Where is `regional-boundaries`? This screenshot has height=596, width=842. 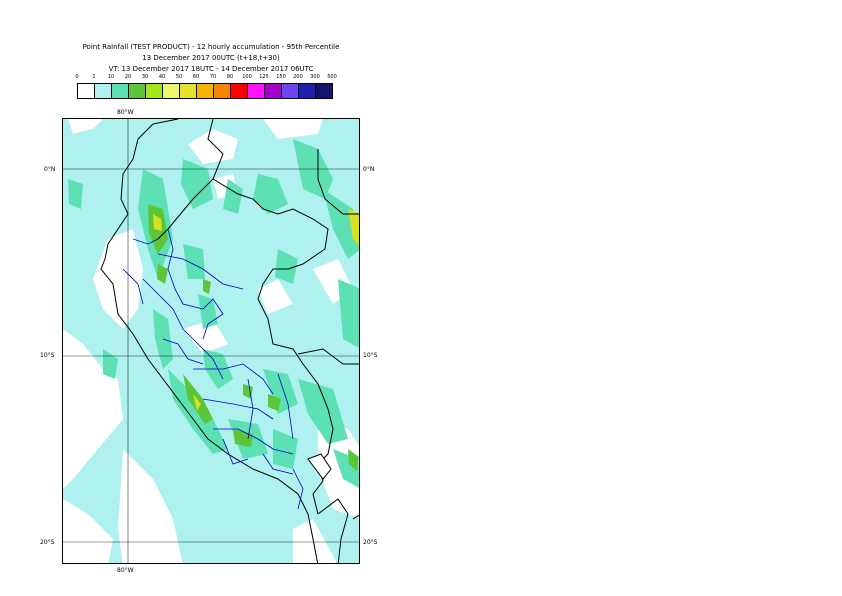
regional-boundaries is located at coordinates (213, 369).